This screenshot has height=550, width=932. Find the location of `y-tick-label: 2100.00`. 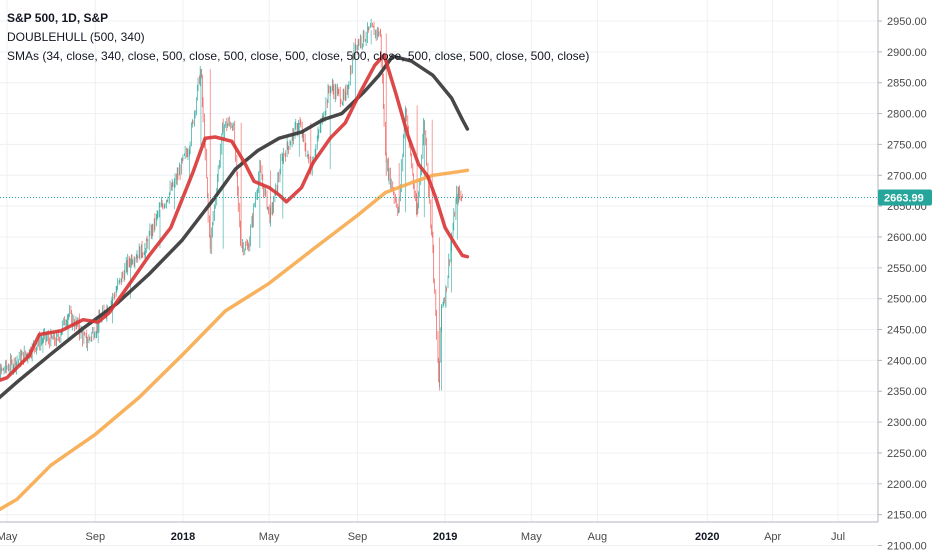

y-tick-label: 2100.00 is located at coordinates (907, 545).